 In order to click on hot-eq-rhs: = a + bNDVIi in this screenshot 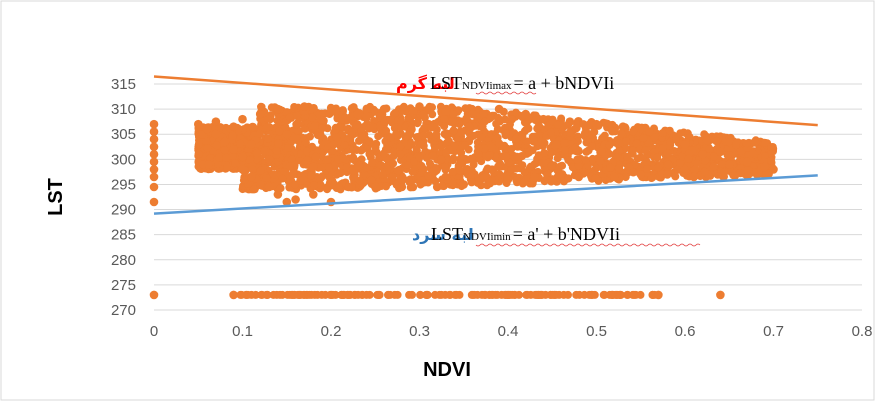, I will do `click(564, 83)`.